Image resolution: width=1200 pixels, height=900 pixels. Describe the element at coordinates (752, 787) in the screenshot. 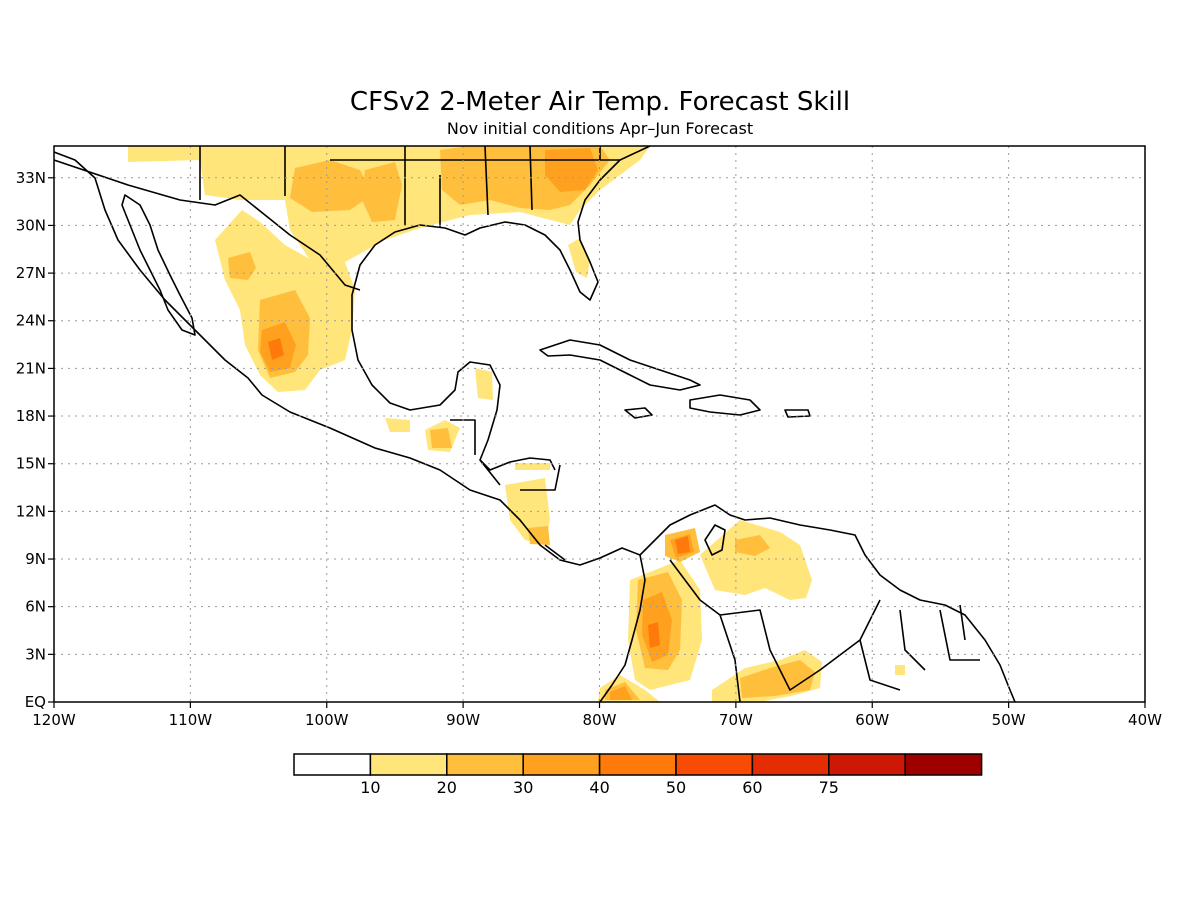

I see `colorbar-label: 60` at that location.